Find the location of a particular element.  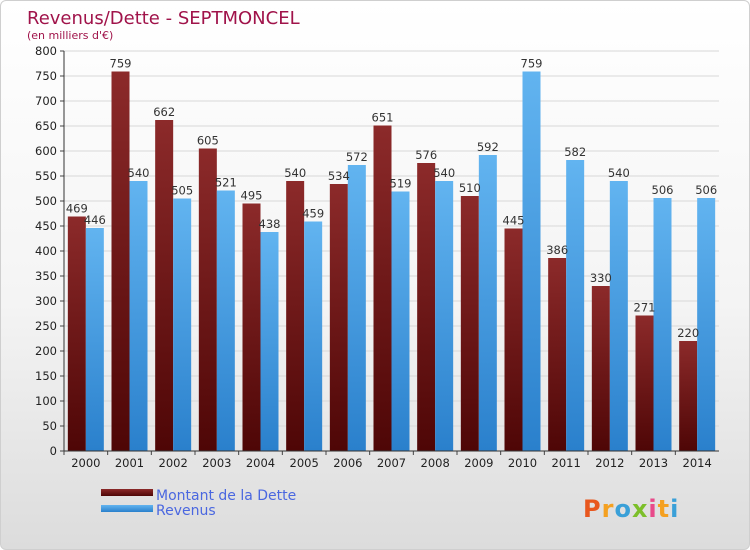

logo-letter: o is located at coordinates (623, 509).